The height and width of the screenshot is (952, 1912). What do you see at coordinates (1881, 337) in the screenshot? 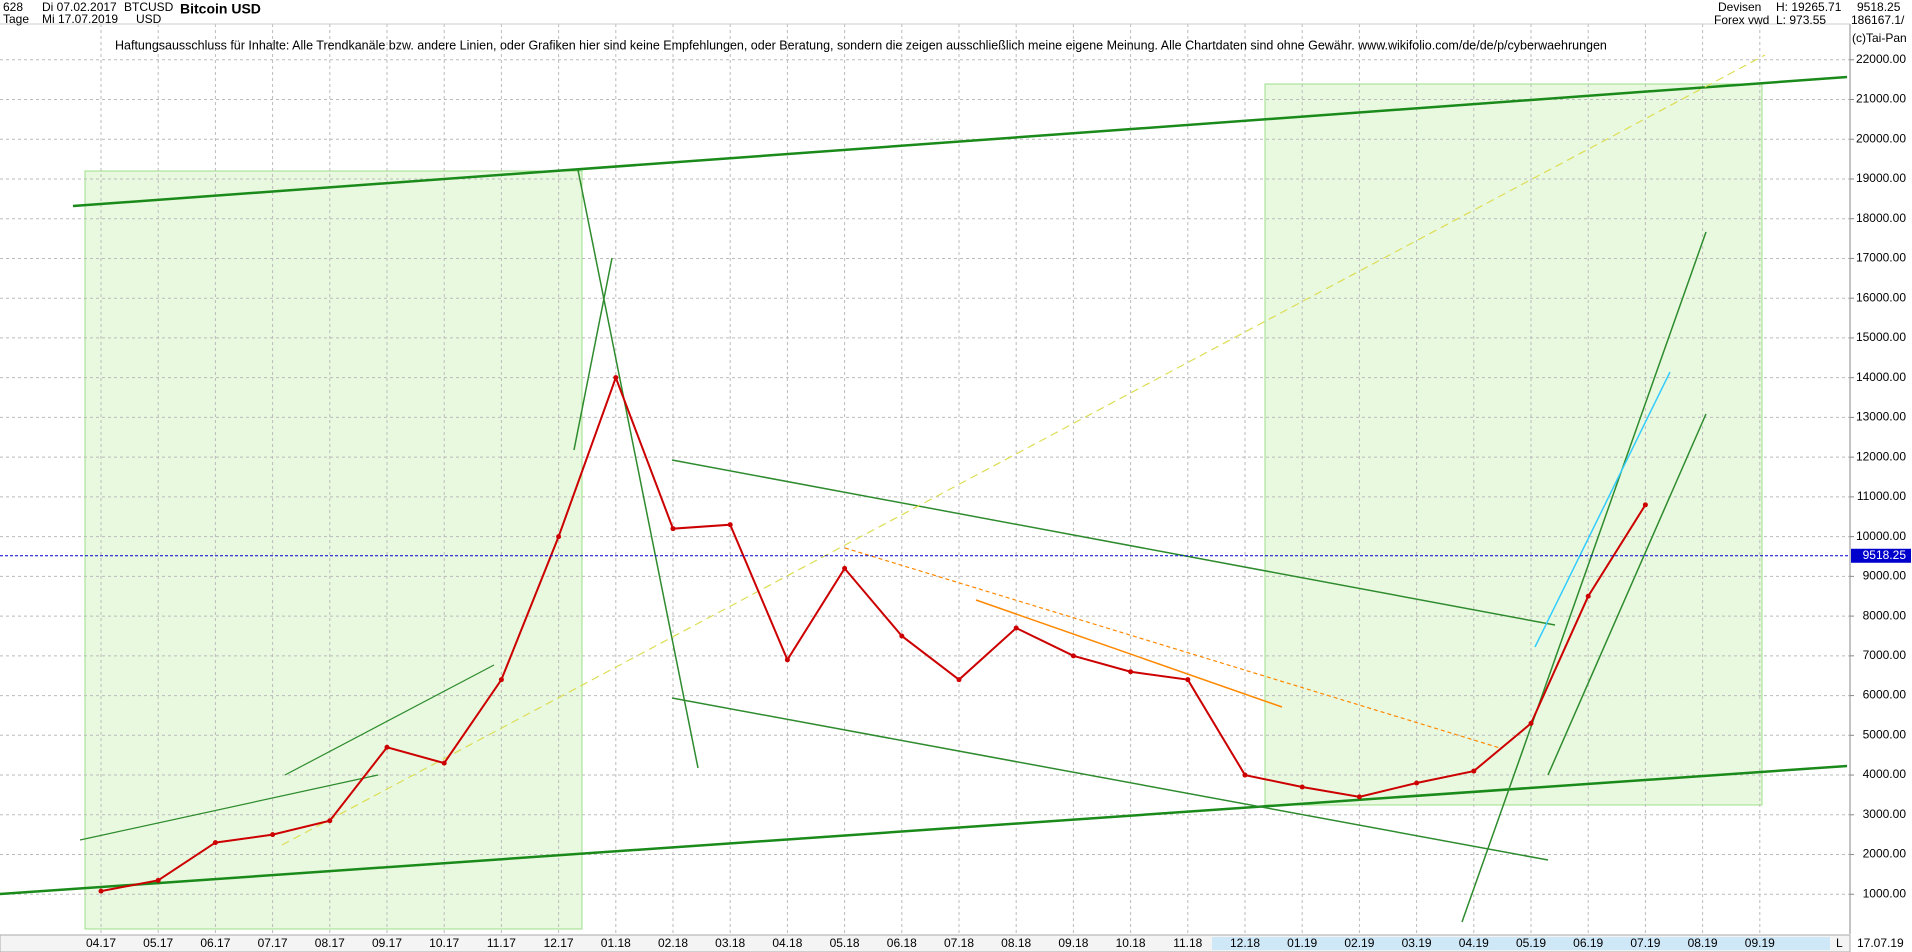
I see `y-tick-label: 15000.00` at bounding box center [1881, 337].